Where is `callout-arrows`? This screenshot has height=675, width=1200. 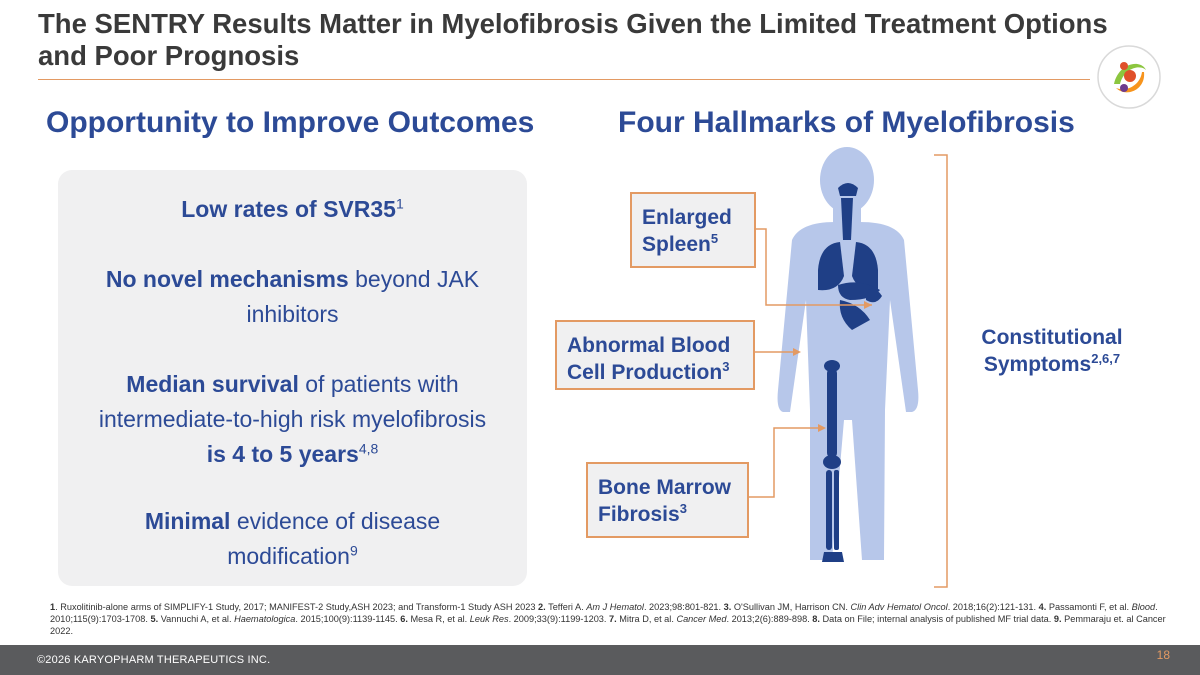
callout-arrows is located at coordinates (848, 371).